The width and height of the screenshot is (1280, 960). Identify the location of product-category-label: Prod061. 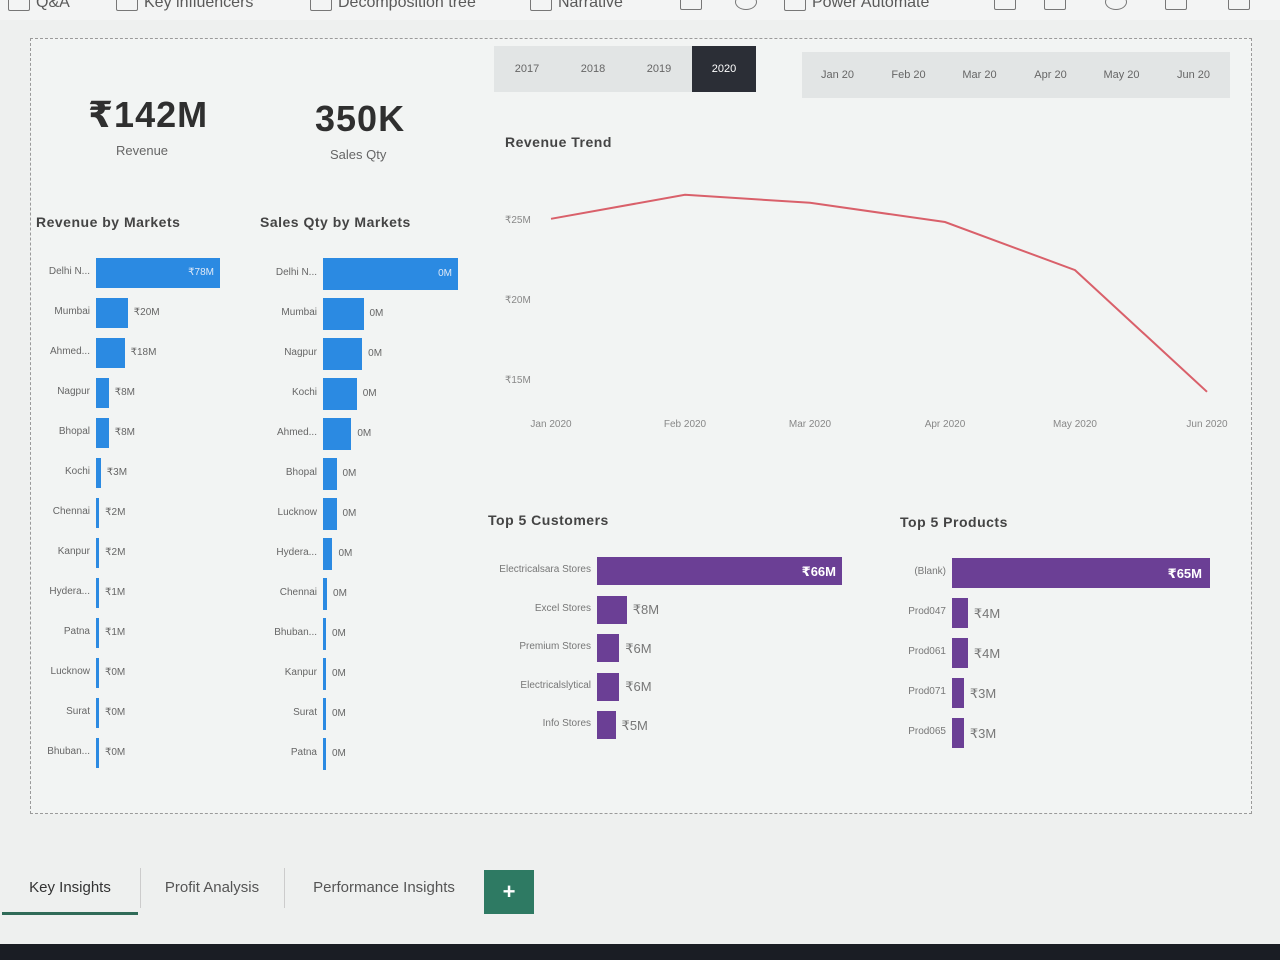
(927, 651).